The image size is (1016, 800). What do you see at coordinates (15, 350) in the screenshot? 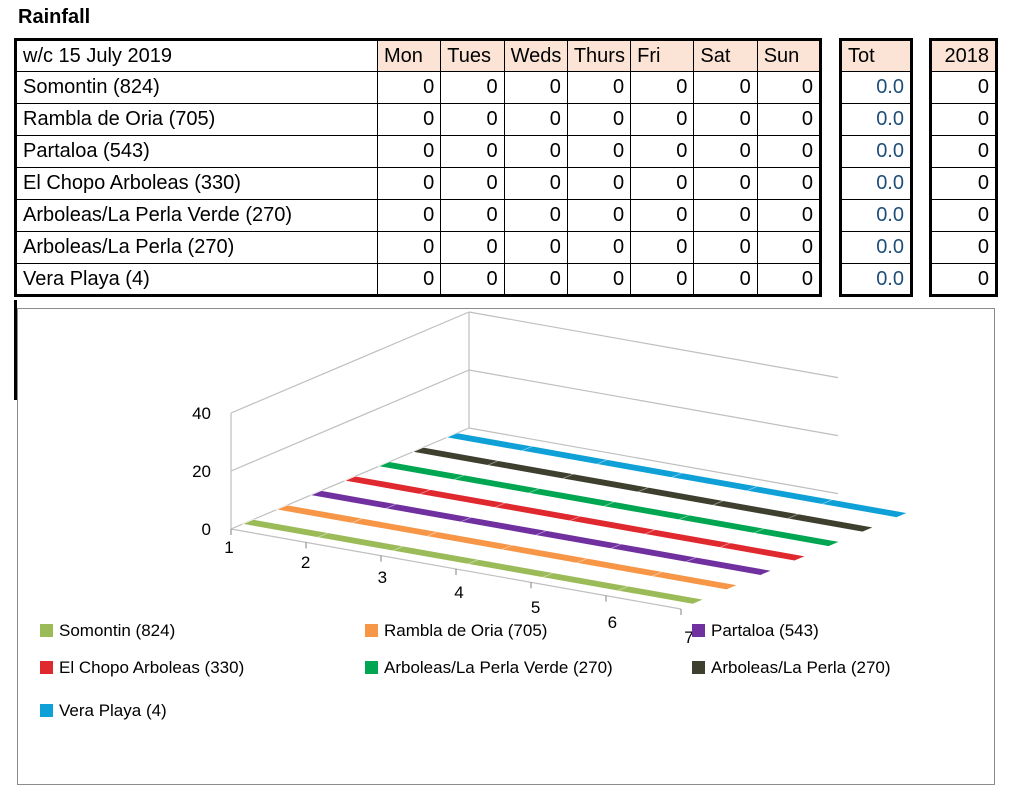
I see `table-edge-rule` at bounding box center [15, 350].